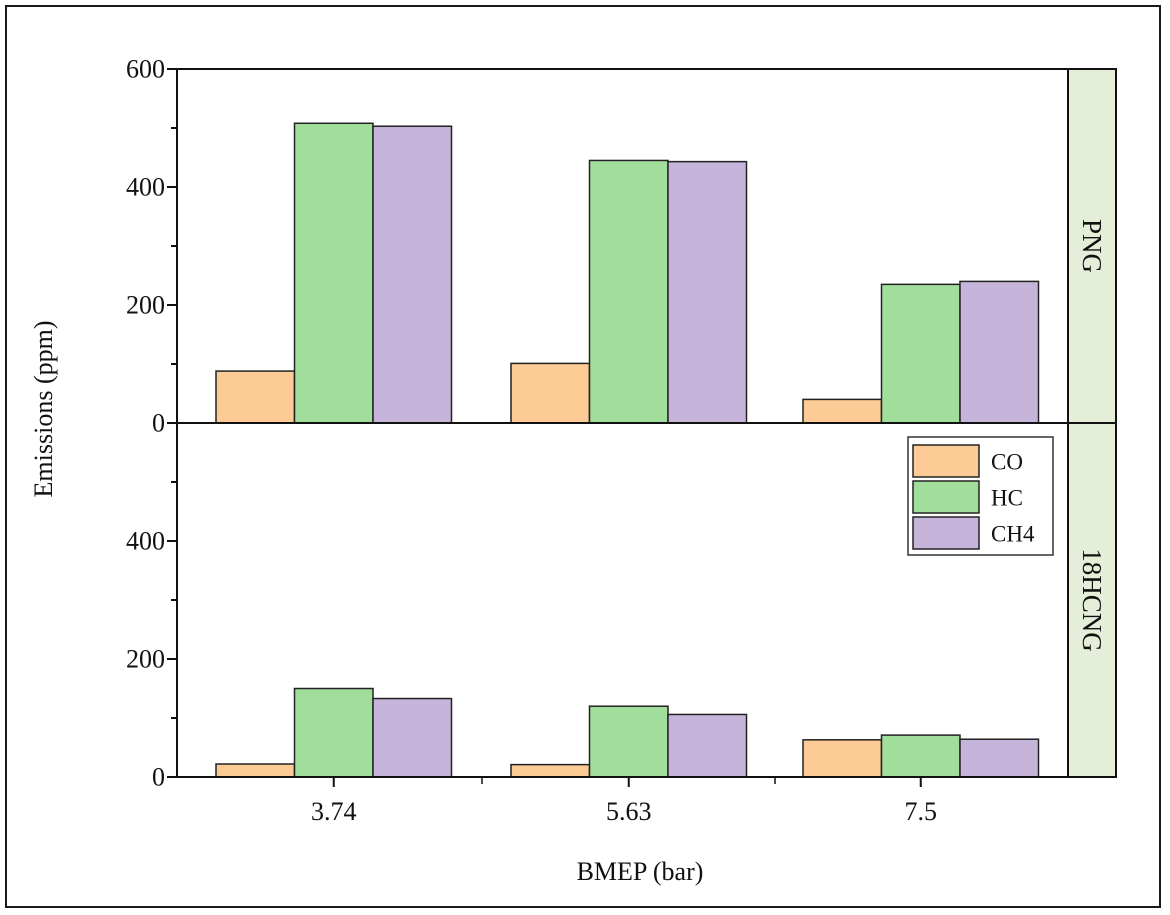 Image resolution: width=1170 pixels, height=915 pixels. Describe the element at coordinates (1013, 534) in the screenshot. I see `legend-label: CH4` at that location.